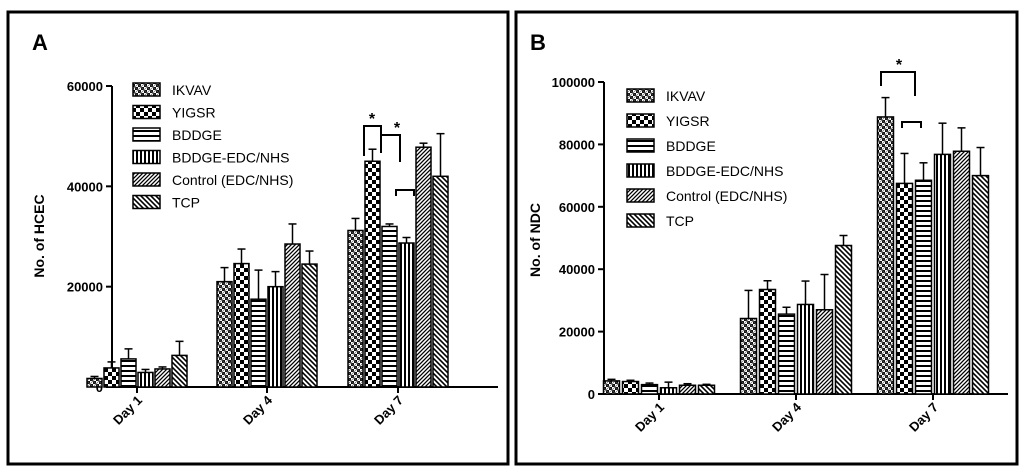 The width and height of the screenshot is (1024, 476). What do you see at coordinates (591, 394) in the screenshot?
I see `y-tick-label: 0` at bounding box center [591, 394].